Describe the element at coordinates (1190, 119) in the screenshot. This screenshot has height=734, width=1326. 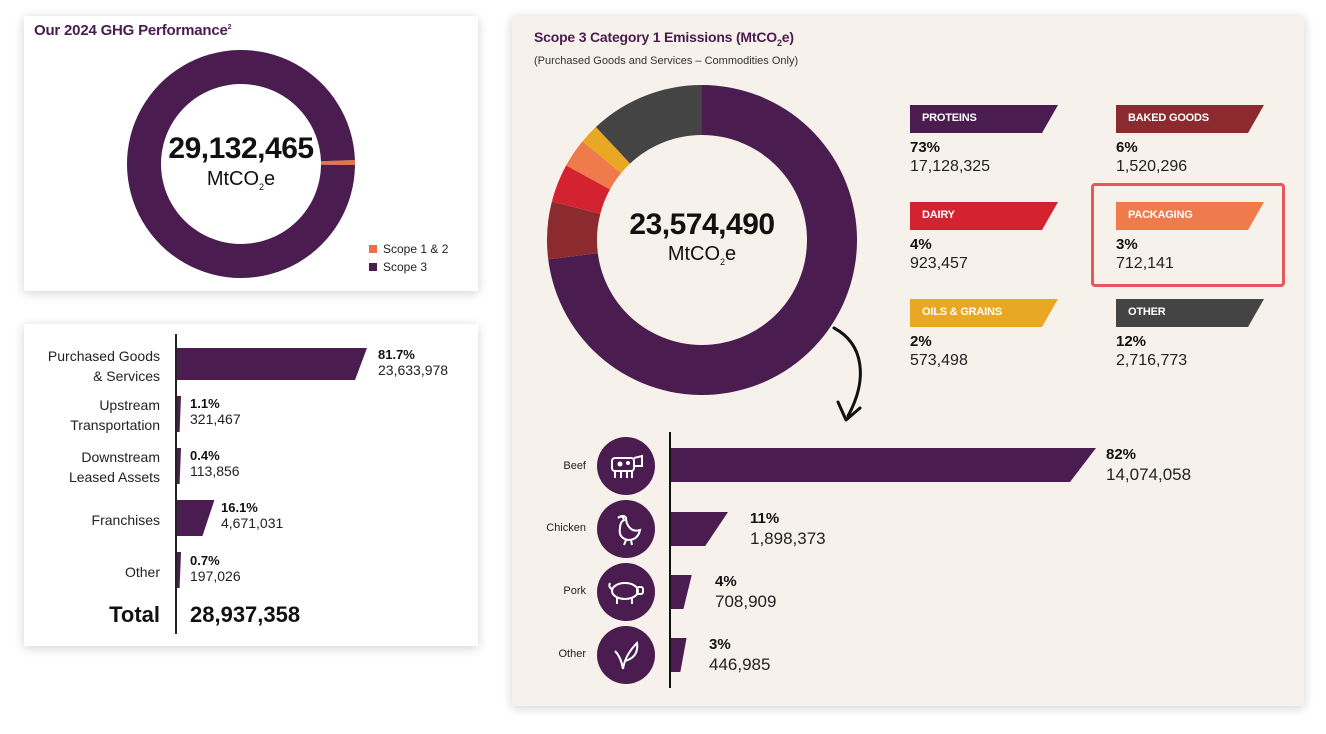
I see `tag-baked-goods: BAKED GOODS` at that location.